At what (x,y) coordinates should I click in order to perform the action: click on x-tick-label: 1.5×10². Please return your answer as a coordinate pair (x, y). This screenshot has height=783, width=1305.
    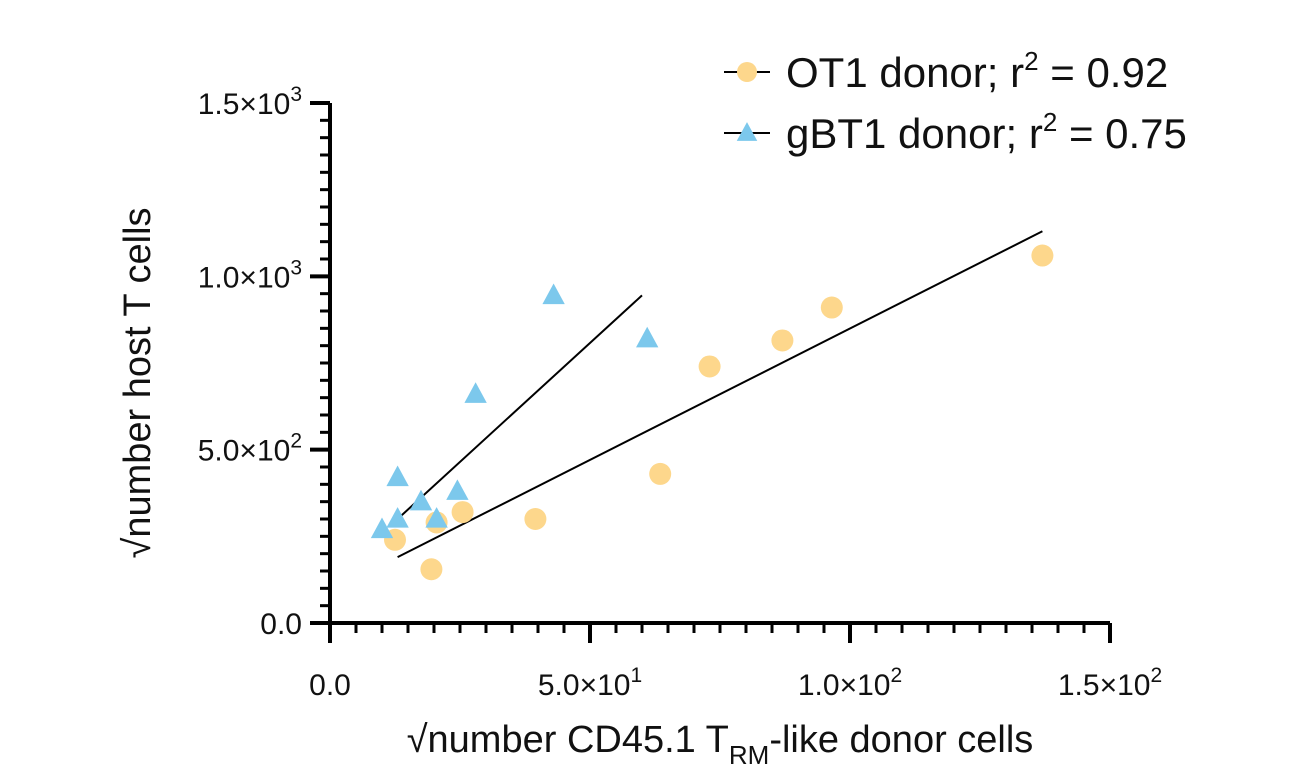
    Looking at the image, I should click on (1110, 683).